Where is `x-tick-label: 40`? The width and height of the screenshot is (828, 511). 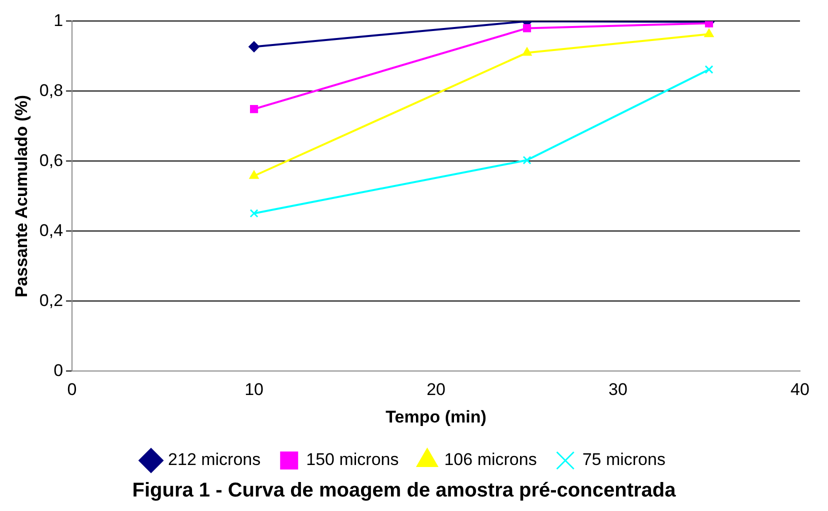 x-tick-label: 40 is located at coordinates (800, 390).